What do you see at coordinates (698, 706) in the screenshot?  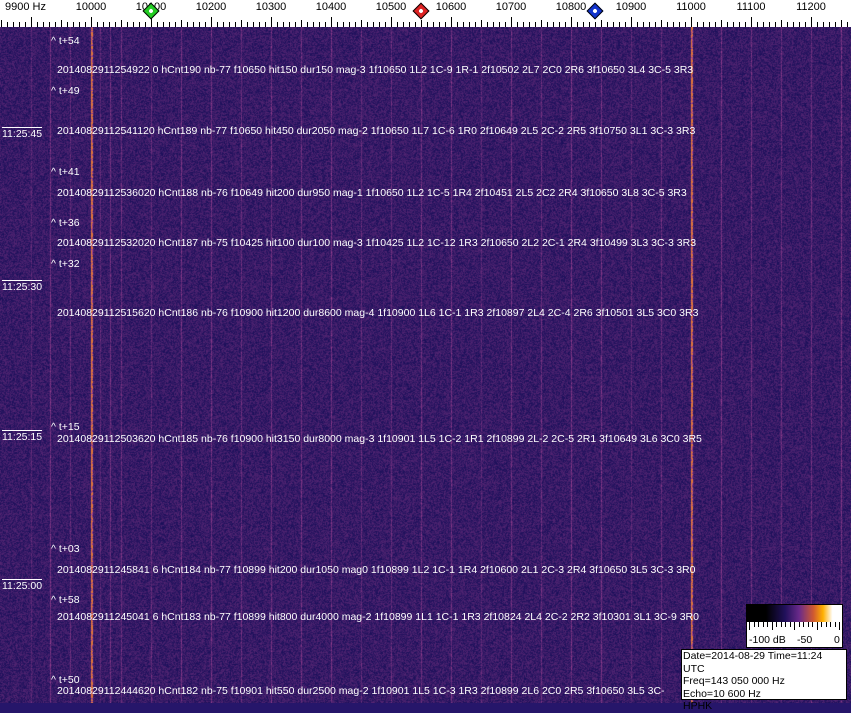 I see `info-station: HPHK` at bounding box center [698, 706].